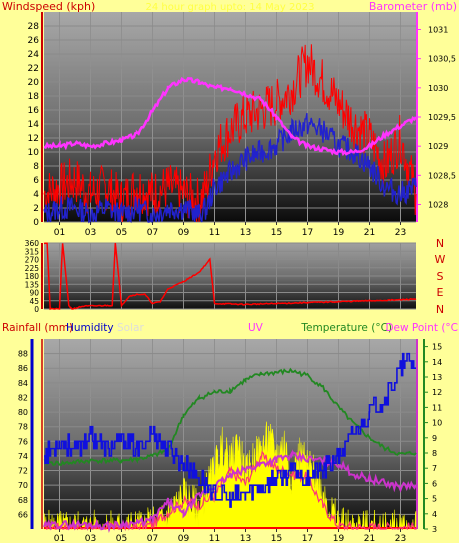  I want to click on humidity-tick-label: 88, so click(23, 354).